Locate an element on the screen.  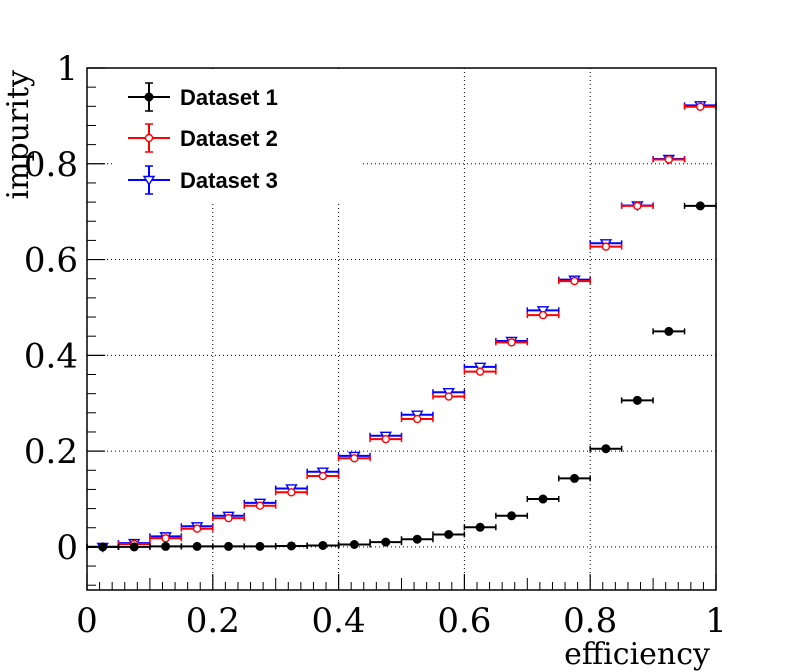
legend-label: Dataset 1 is located at coordinates (229, 97).